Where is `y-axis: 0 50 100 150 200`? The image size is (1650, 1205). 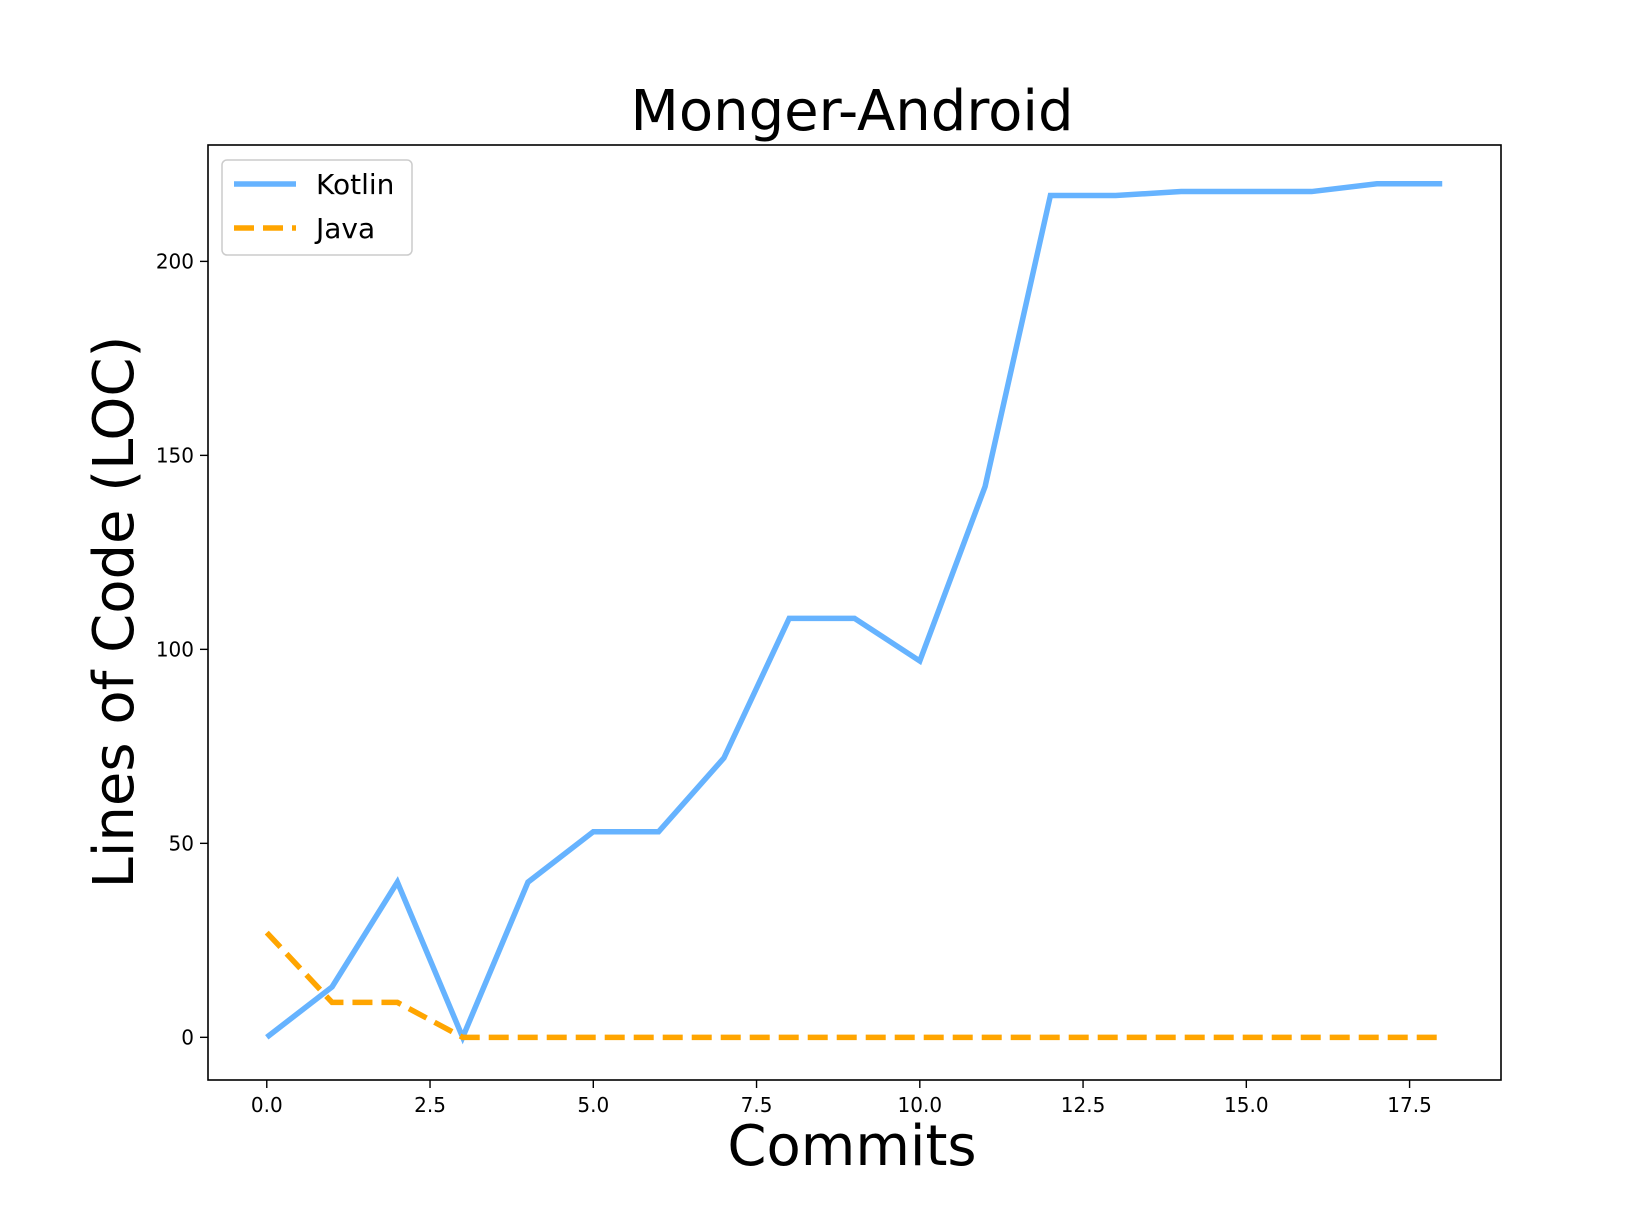 y-axis: 0 50 100 150 200 is located at coordinates (182, 649).